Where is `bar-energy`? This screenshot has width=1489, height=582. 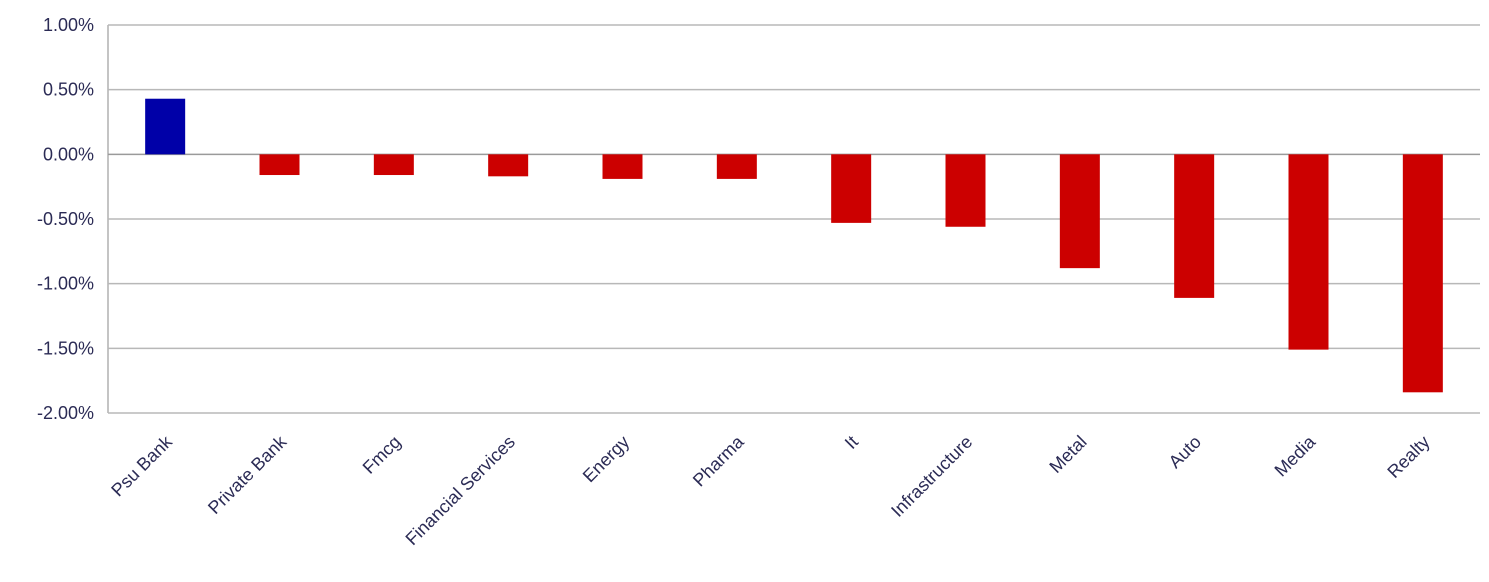
bar-energy is located at coordinates (622, 166).